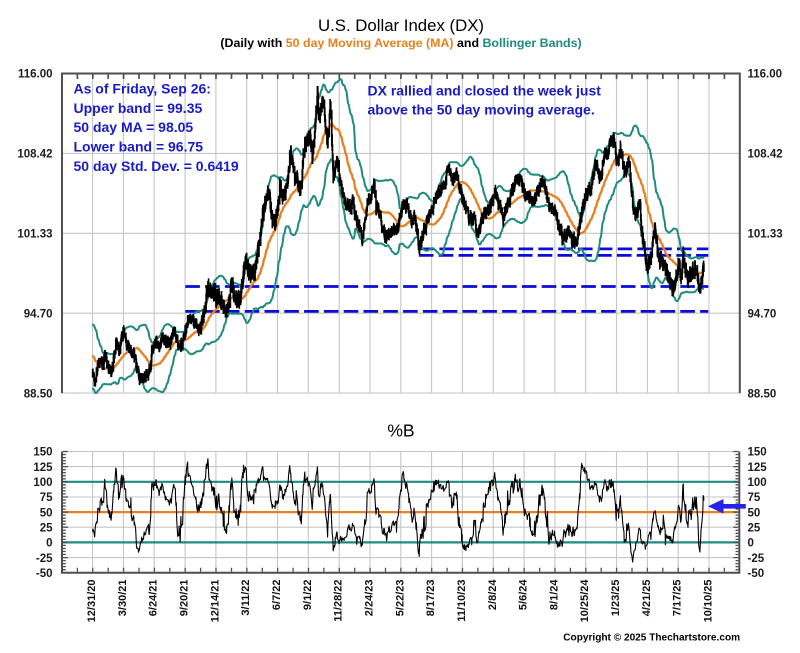  Describe the element at coordinates (485, 90) in the screenshot. I see `svg-text:DX rallied and closed the week: DX rallied and closed the week just` at that location.